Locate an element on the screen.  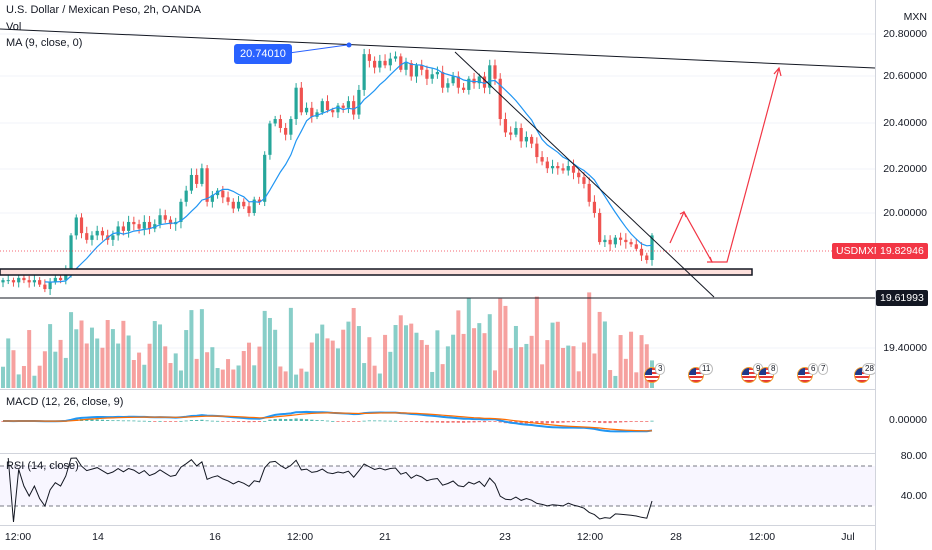
high-price-callout: 20.74010 is located at coordinates (263, 54).